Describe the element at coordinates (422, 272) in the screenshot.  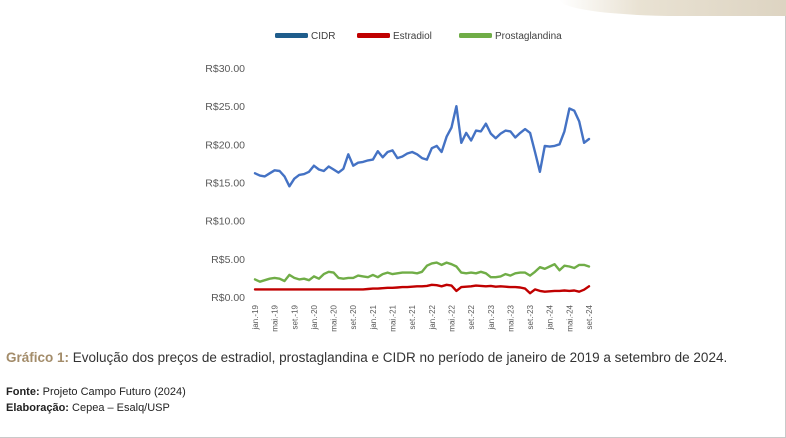
I see `series-line-prostaglandina` at that location.